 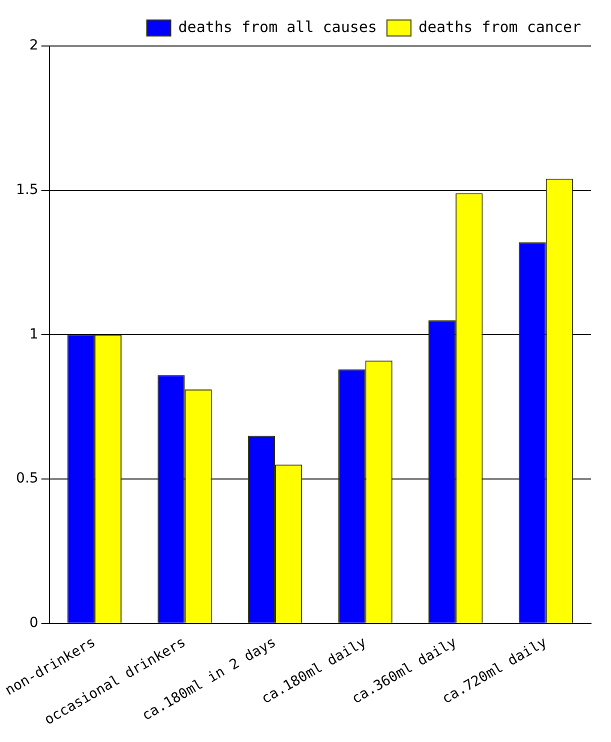 I want to click on y-tick-label: 0.5, so click(x=27, y=478).